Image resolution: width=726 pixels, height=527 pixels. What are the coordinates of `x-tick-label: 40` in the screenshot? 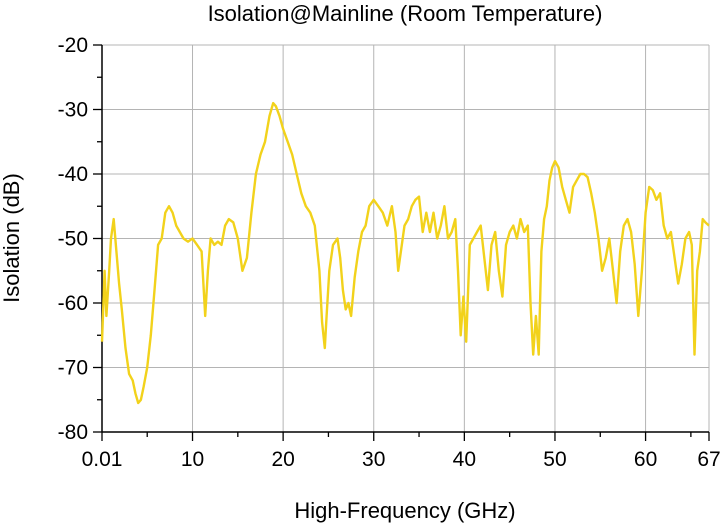 It's located at (464, 459).